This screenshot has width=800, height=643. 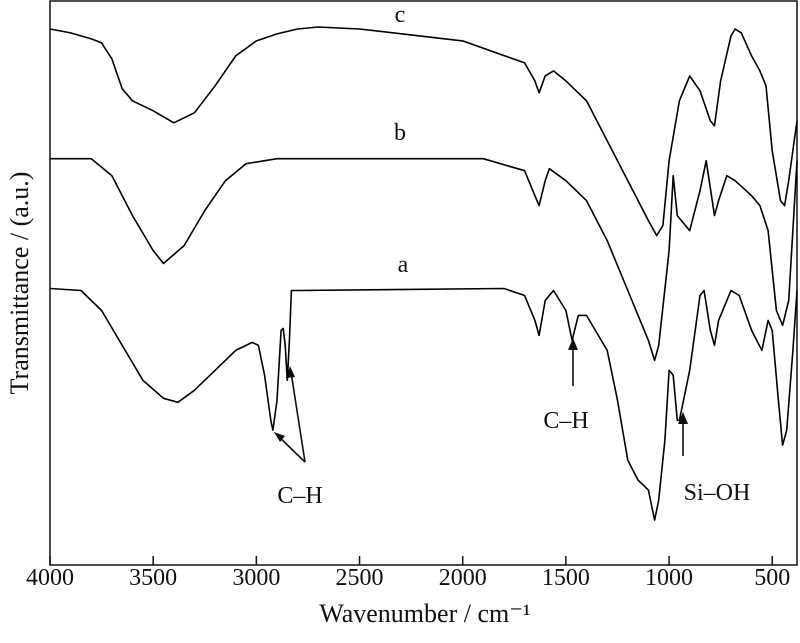 What do you see at coordinates (717, 493) in the screenshot?
I see `annotation: Si–OH` at bounding box center [717, 493].